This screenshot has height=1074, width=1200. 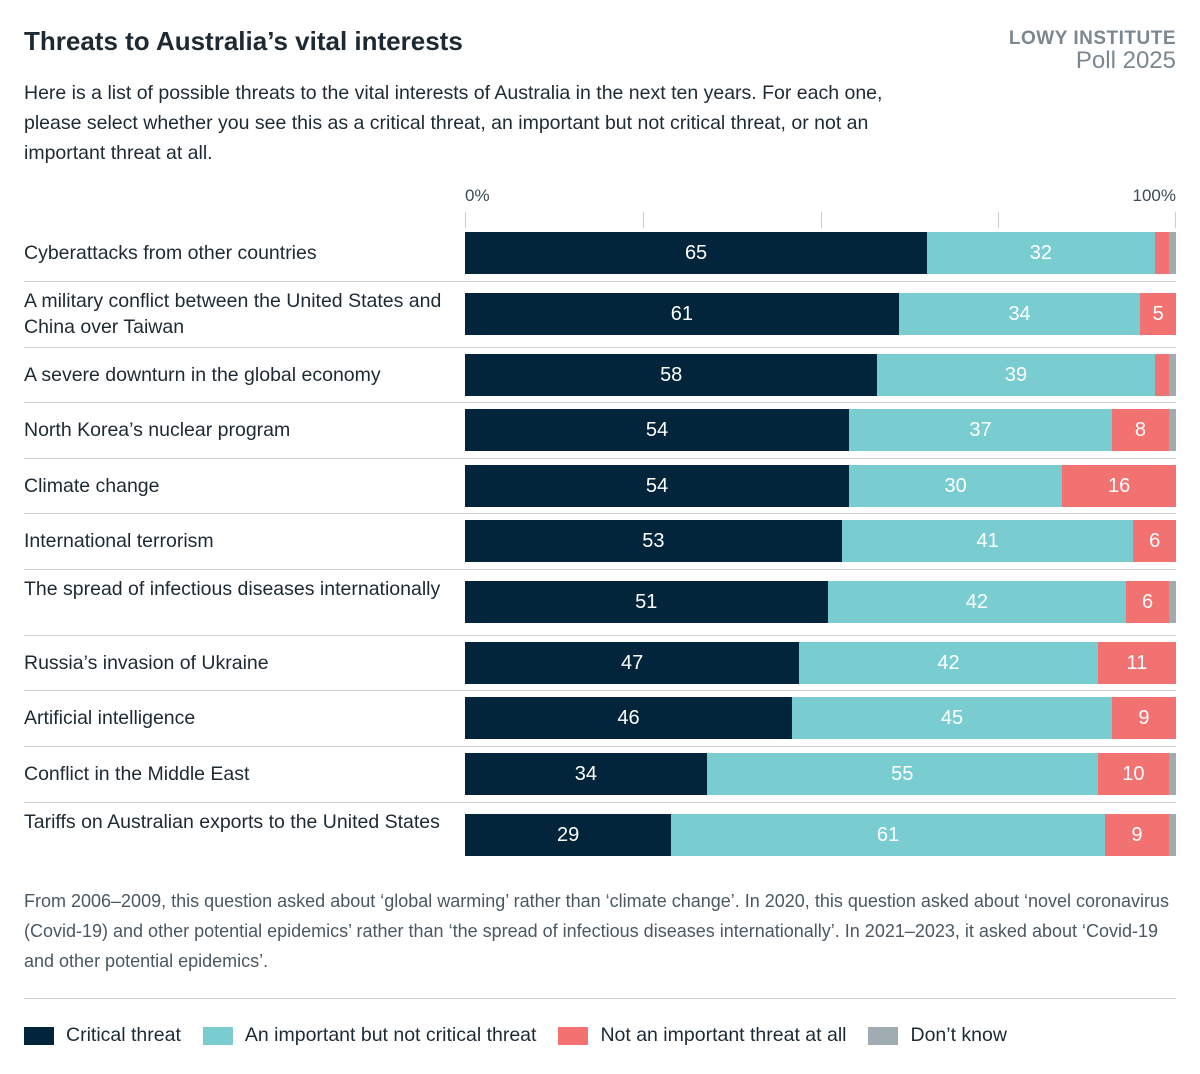 I want to click on category-label: North Korea’s nuclear program, so click(x=157, y=430).